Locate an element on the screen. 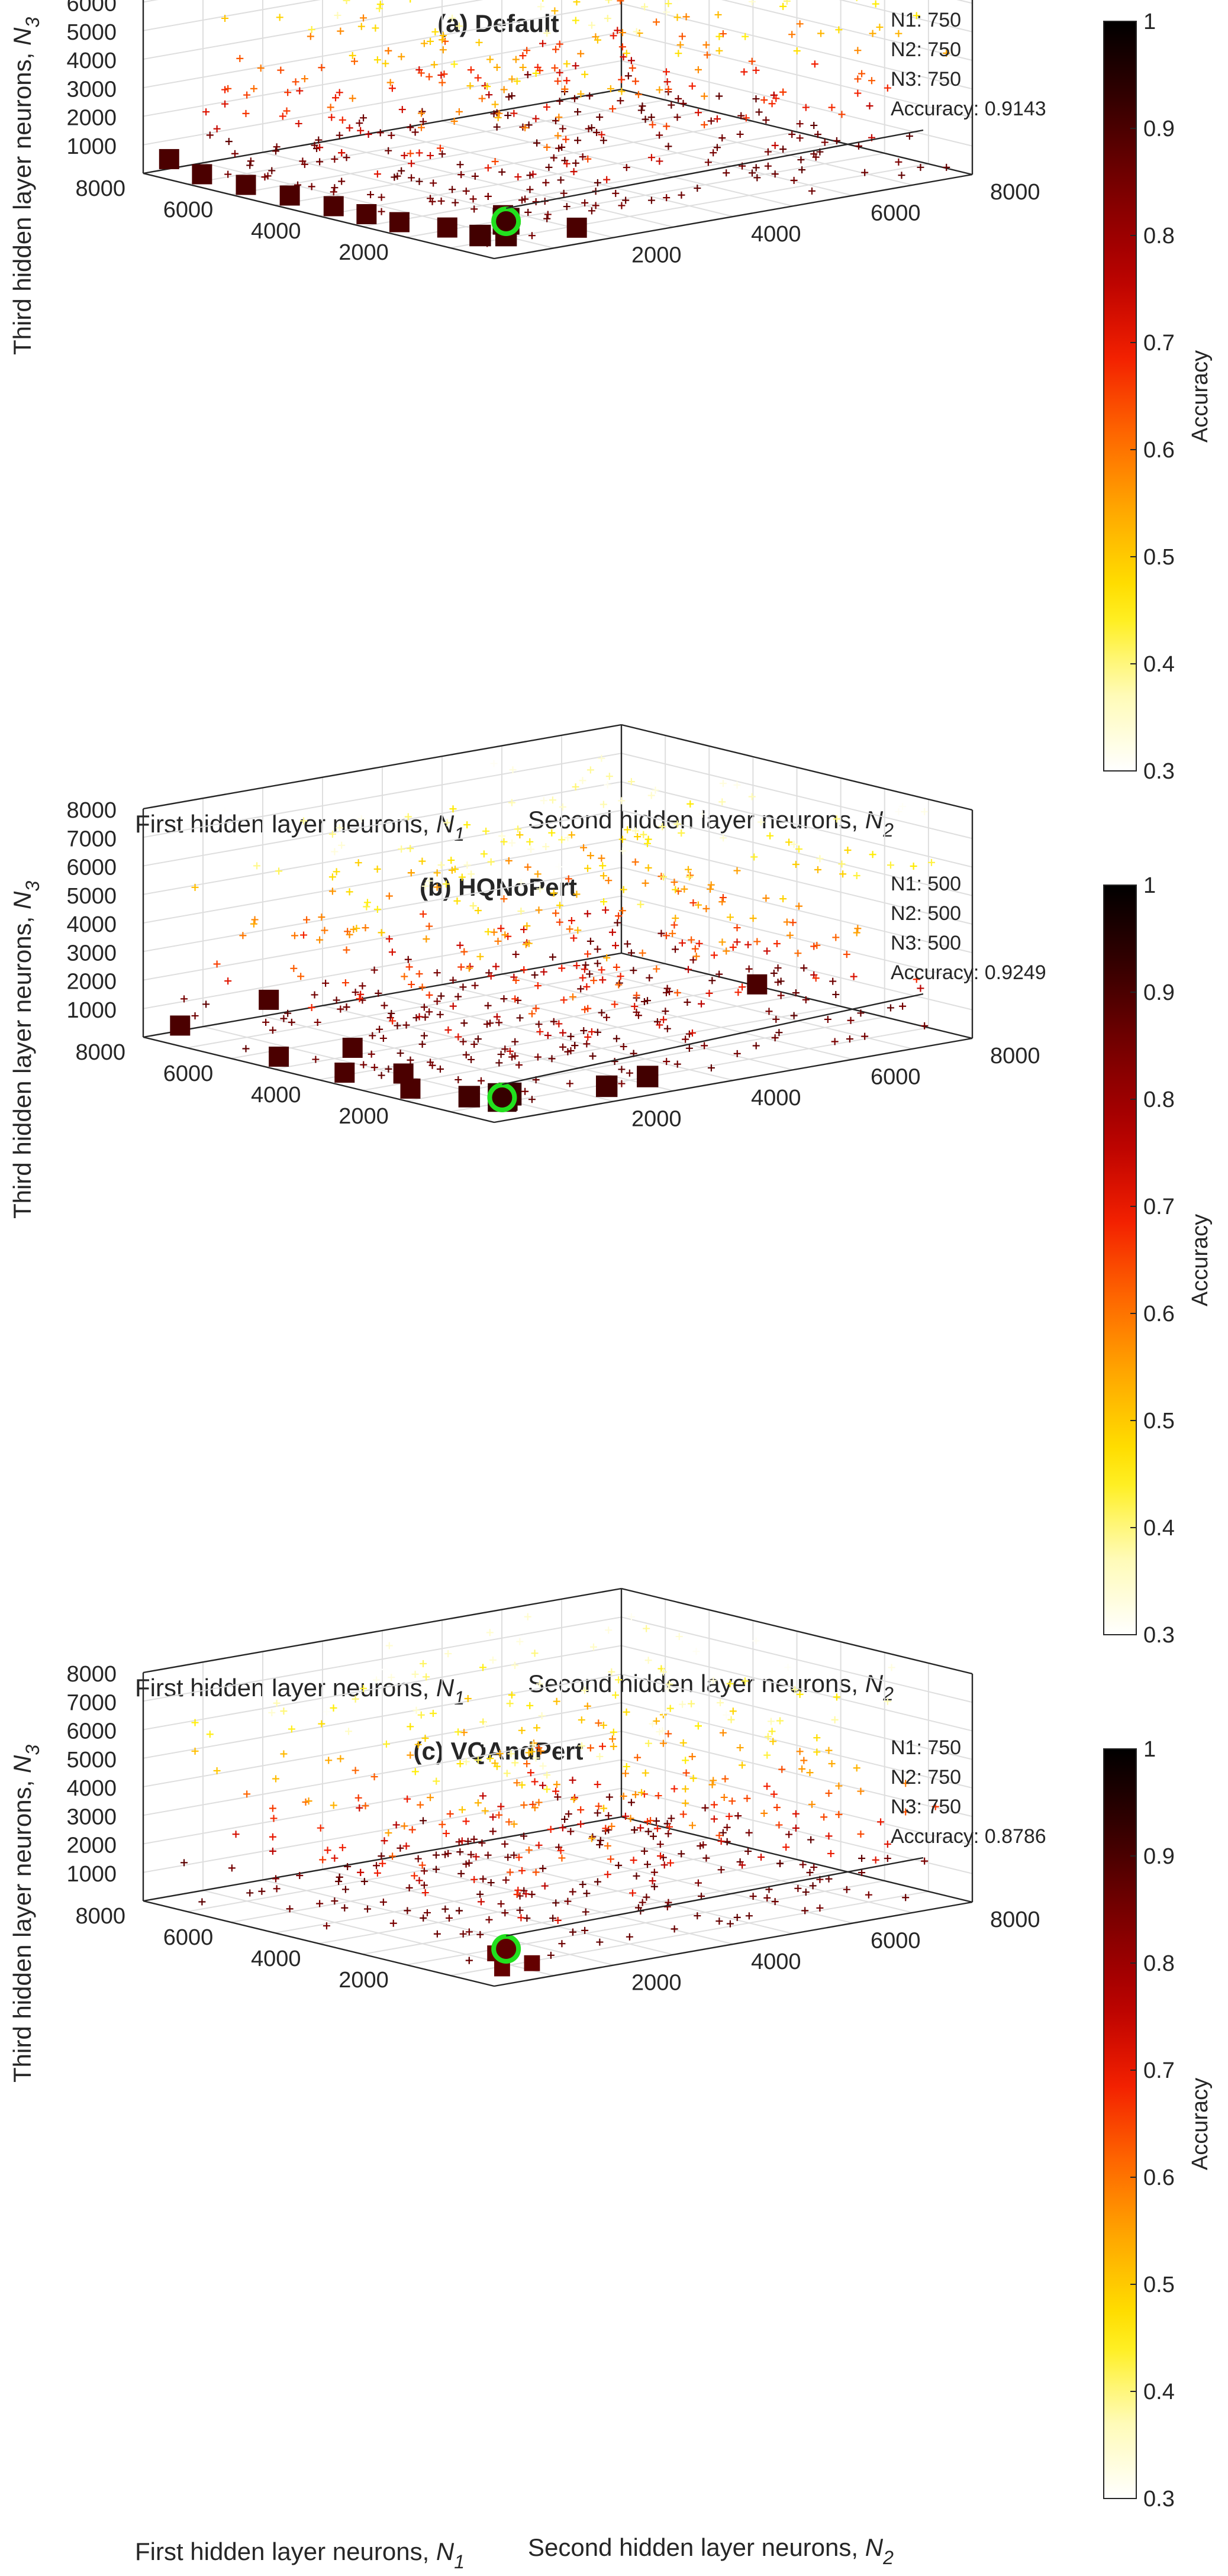 This screenshot has width=1228, height=2576. x-tick-label: 8000 is located at coordinates (100, 188).